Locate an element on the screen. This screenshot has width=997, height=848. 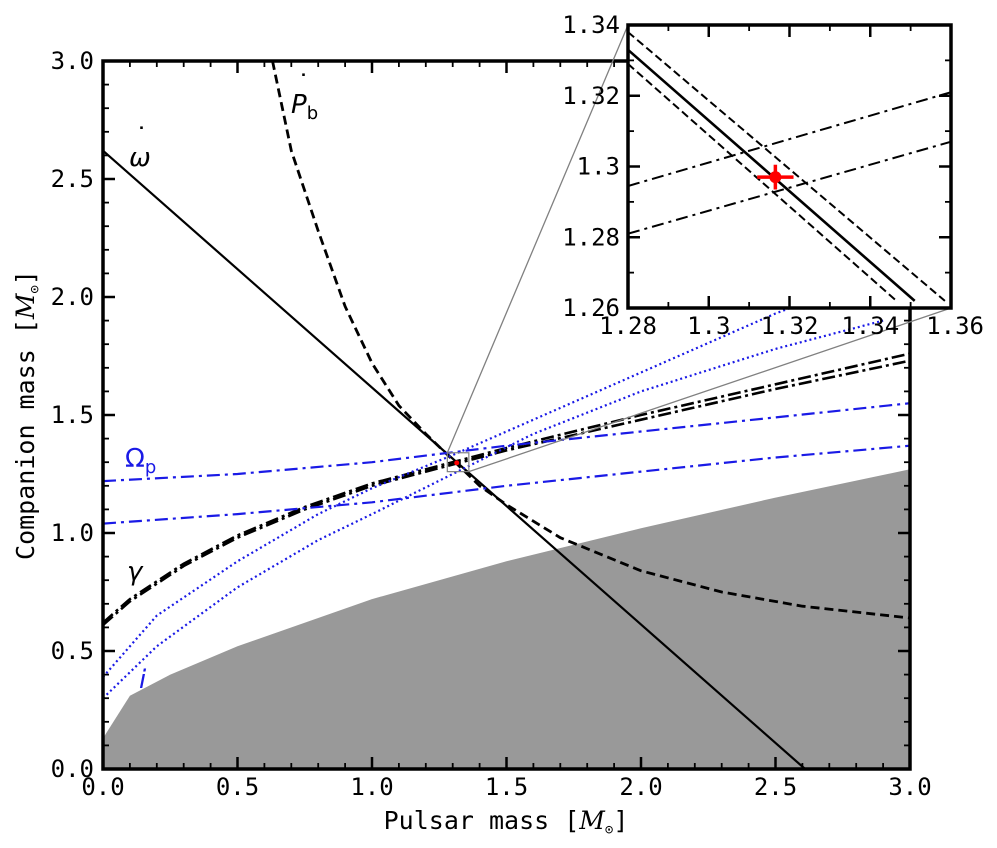
inset-x-tick-label: 1.34 is located at coordinates (870, 326).